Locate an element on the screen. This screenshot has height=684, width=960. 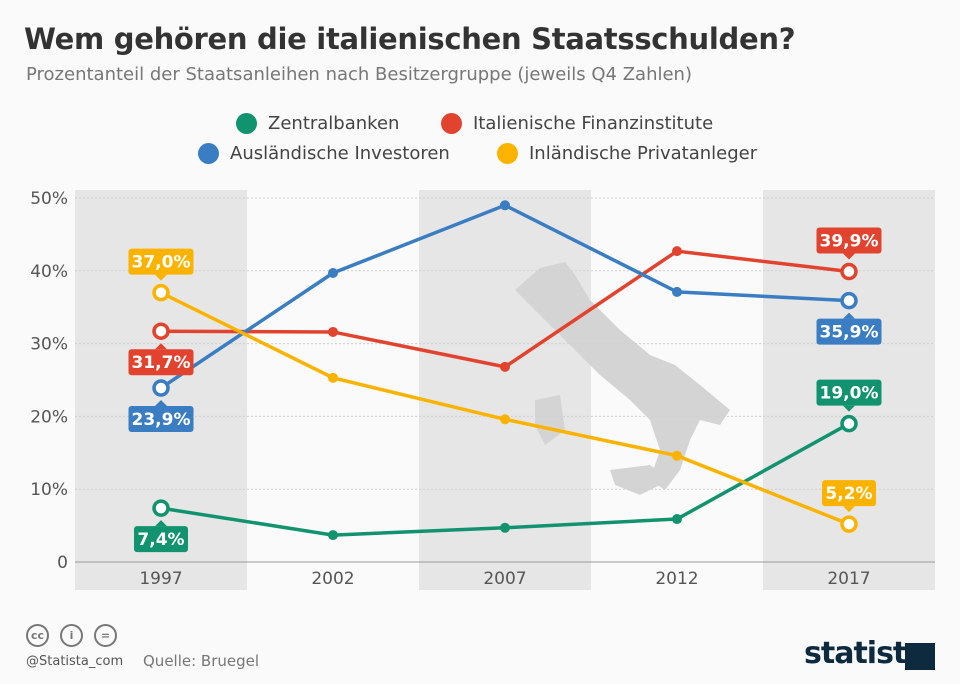
y-tick-label: 40% is located at coordinates (49, 272).